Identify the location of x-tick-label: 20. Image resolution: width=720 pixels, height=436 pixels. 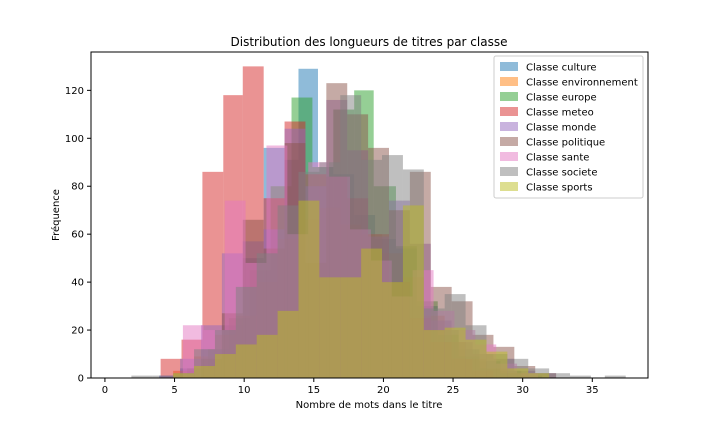
(383, 390).